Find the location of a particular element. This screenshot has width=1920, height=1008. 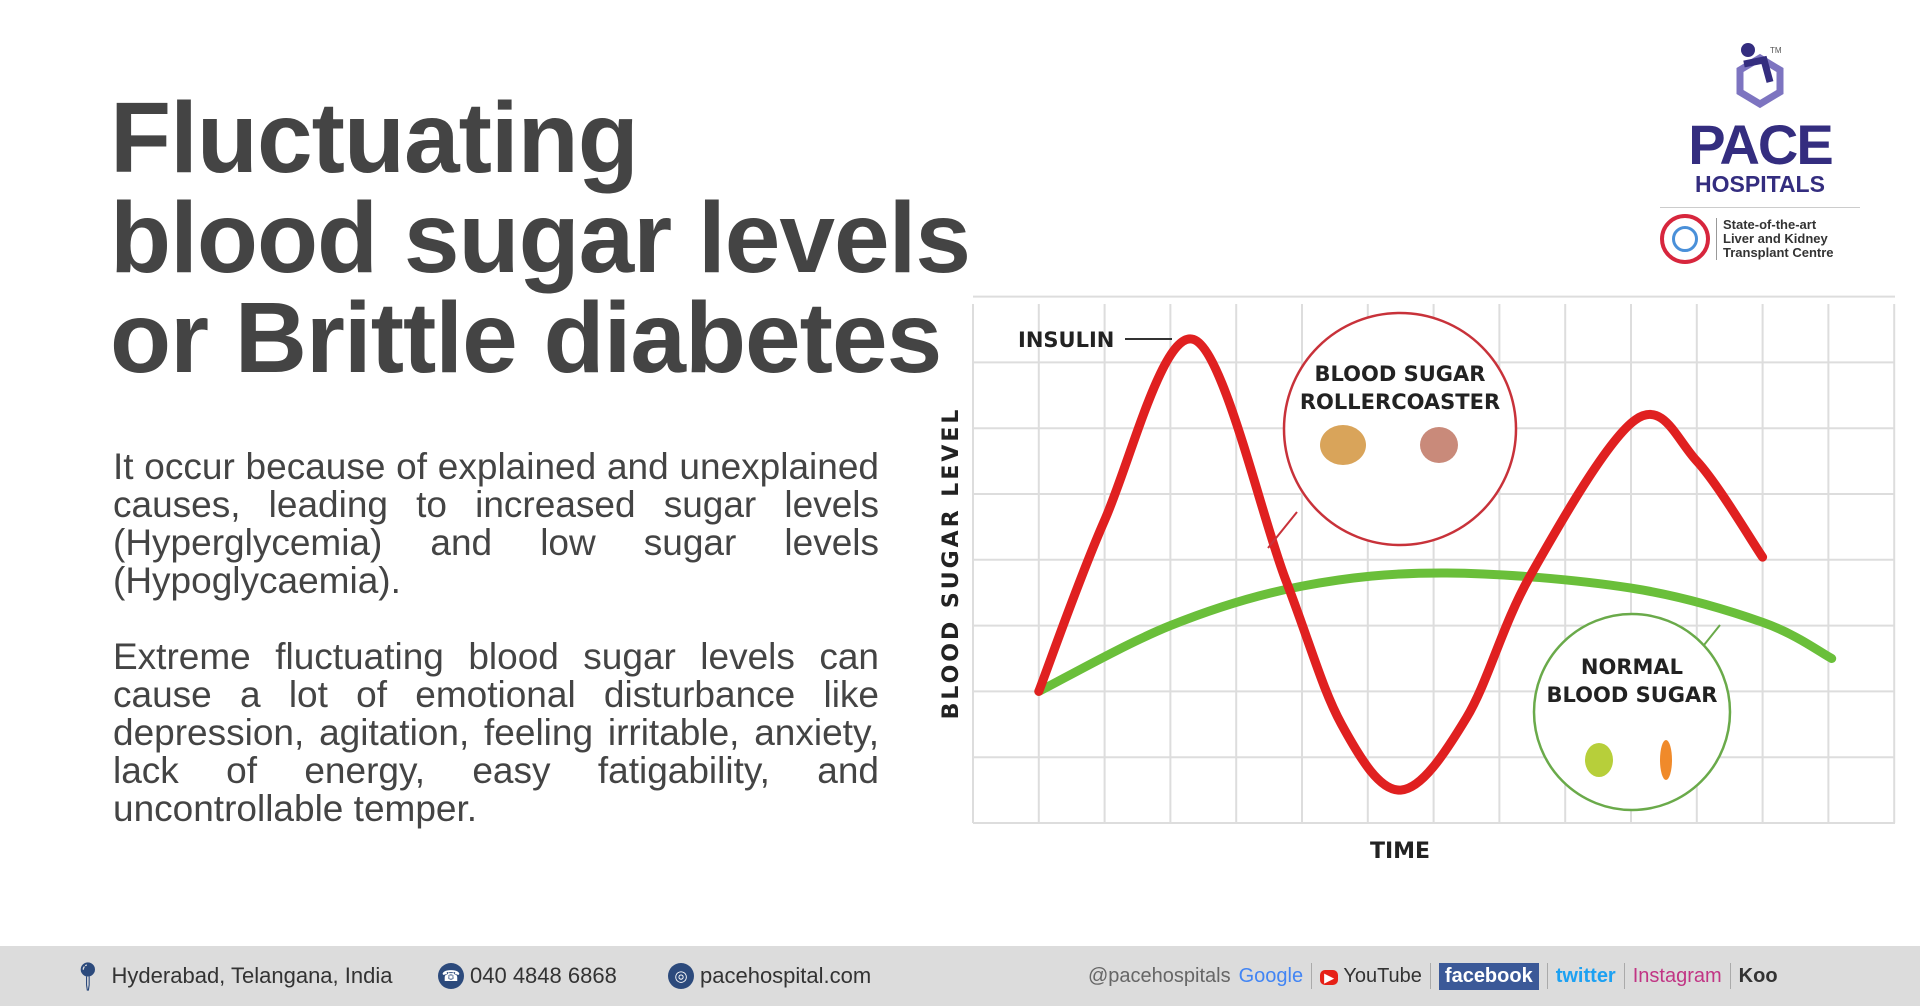

trademark: TM is located at coordinates (1776, 50).